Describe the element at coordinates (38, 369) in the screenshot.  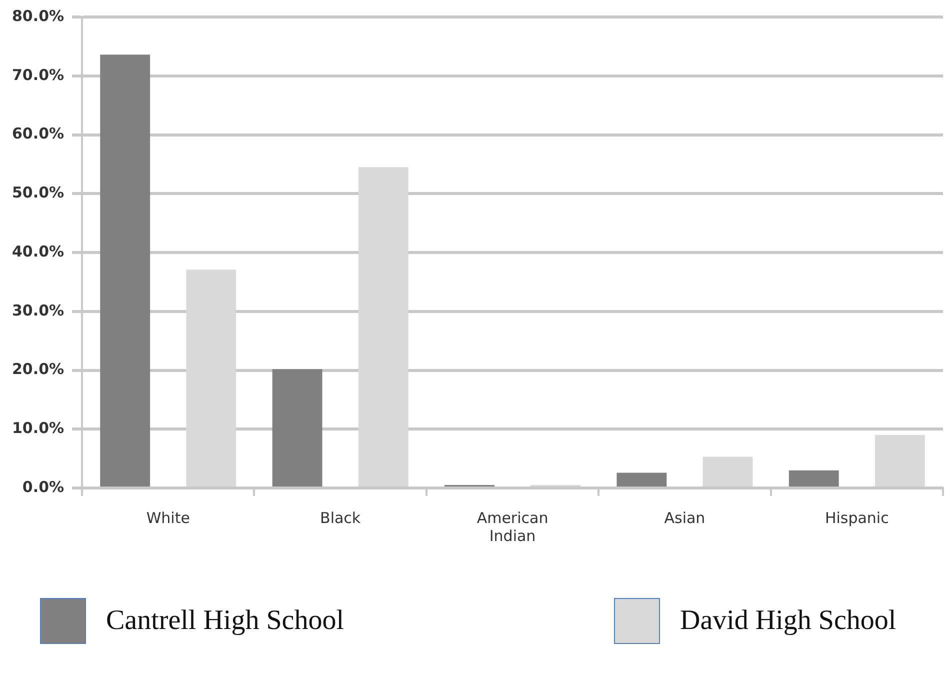
I see `y-tick-label: 20.0%` at that location.